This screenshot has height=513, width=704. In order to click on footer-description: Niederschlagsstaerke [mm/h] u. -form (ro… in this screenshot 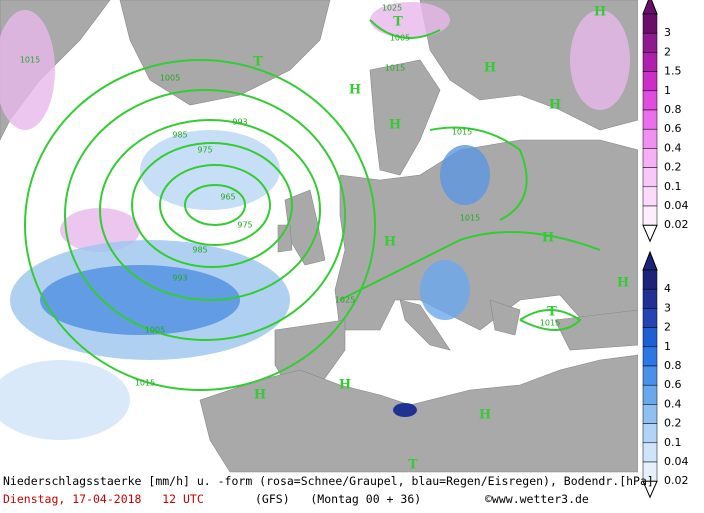, I will do `click(328, 481)`.